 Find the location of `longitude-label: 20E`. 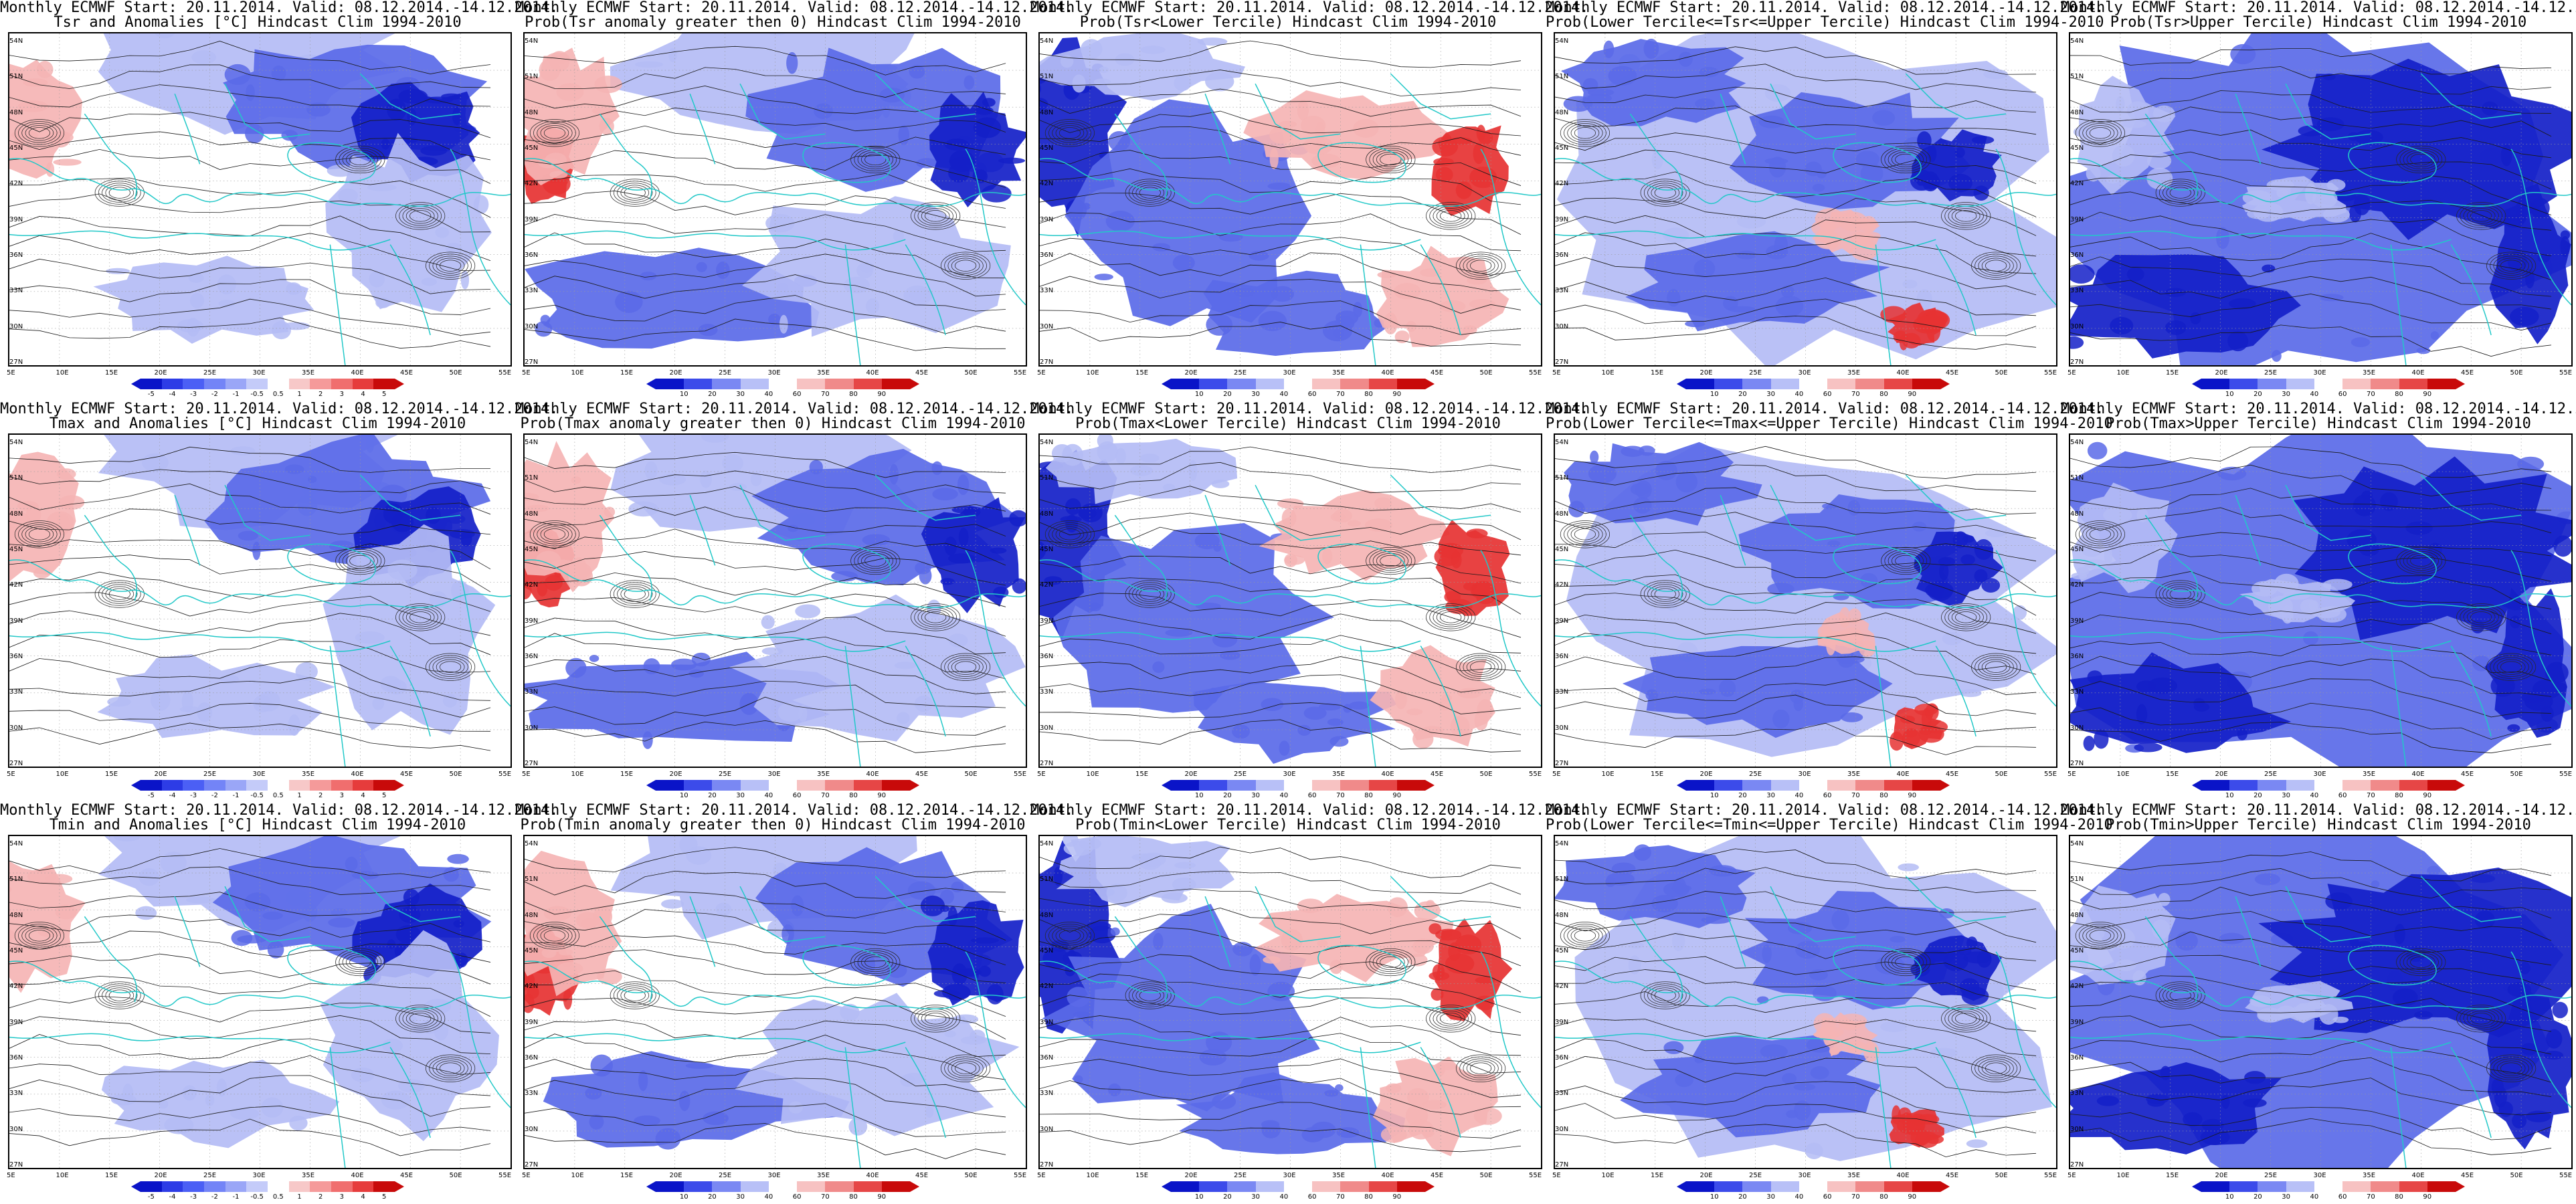

longitude-label: 20E is located at coordinates (160, 774).